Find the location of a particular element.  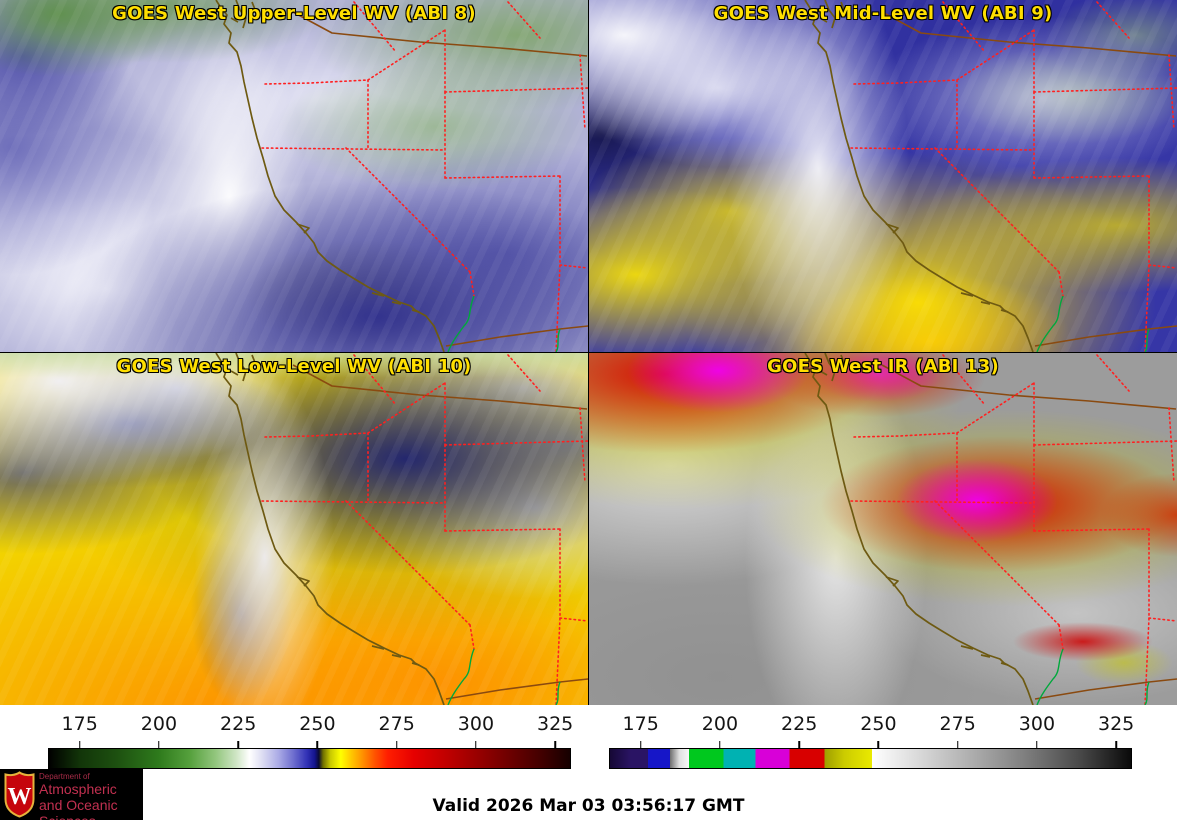

wv-colorbar is located at coordinates (309, 758).